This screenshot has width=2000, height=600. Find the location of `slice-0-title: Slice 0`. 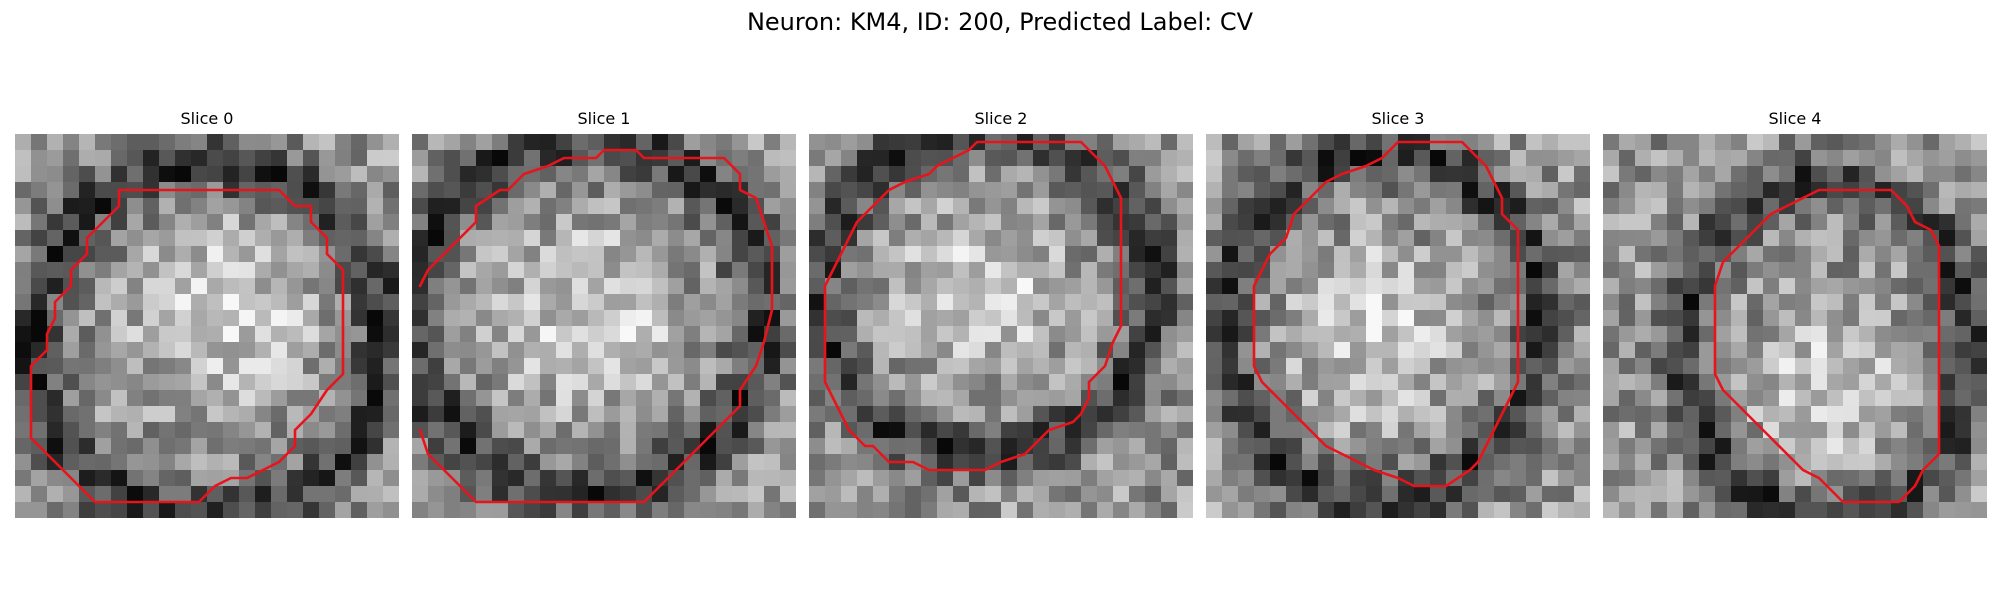

slice-0-title: Slice 0 is located at coordinates (207, 118).